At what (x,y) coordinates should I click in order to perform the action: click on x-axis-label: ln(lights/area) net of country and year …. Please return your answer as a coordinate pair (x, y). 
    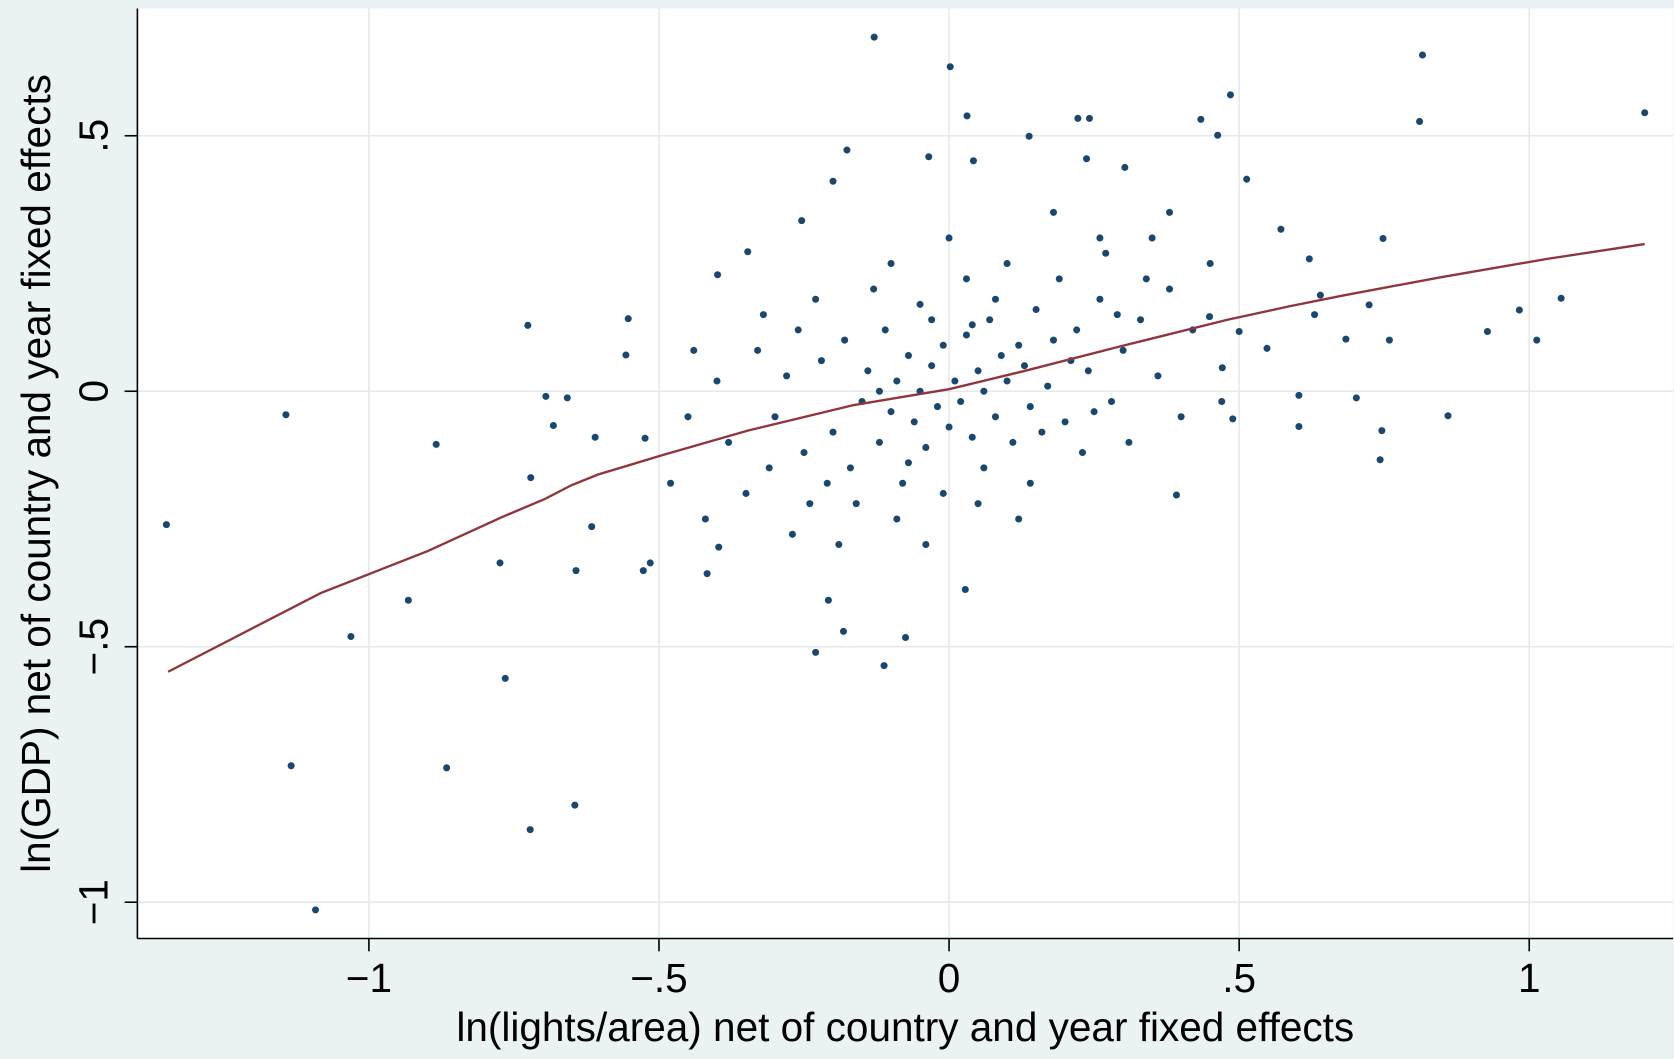
    Looking at the image, I should click on (905, 1027).